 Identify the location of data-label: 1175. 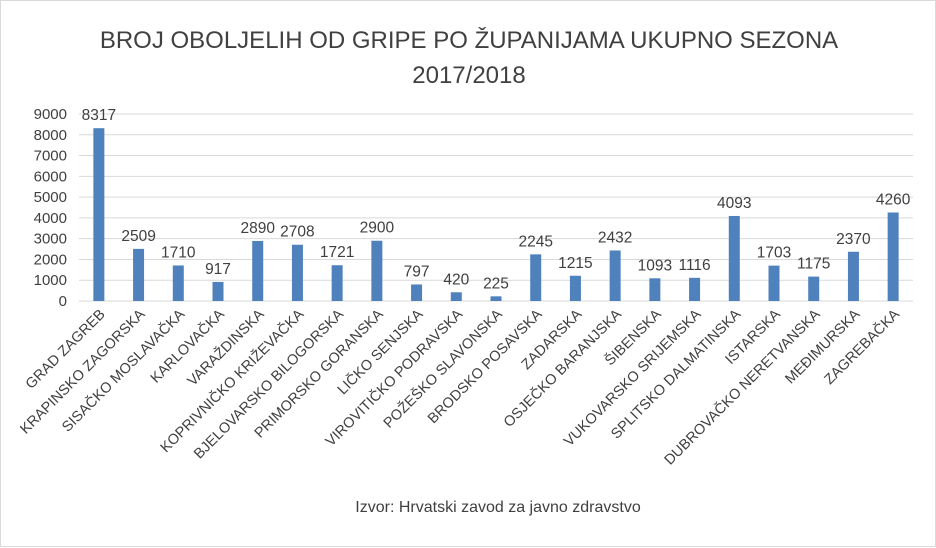
(813, 264).